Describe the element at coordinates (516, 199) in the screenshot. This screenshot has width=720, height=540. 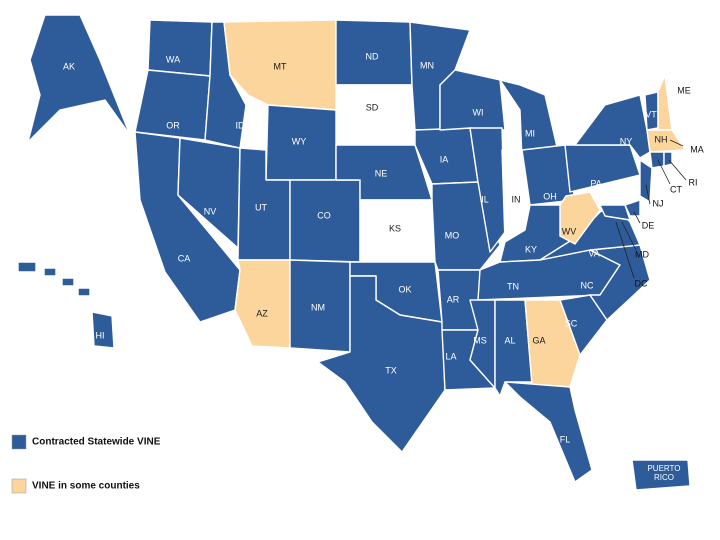
I see `state-label: IN` at that location.